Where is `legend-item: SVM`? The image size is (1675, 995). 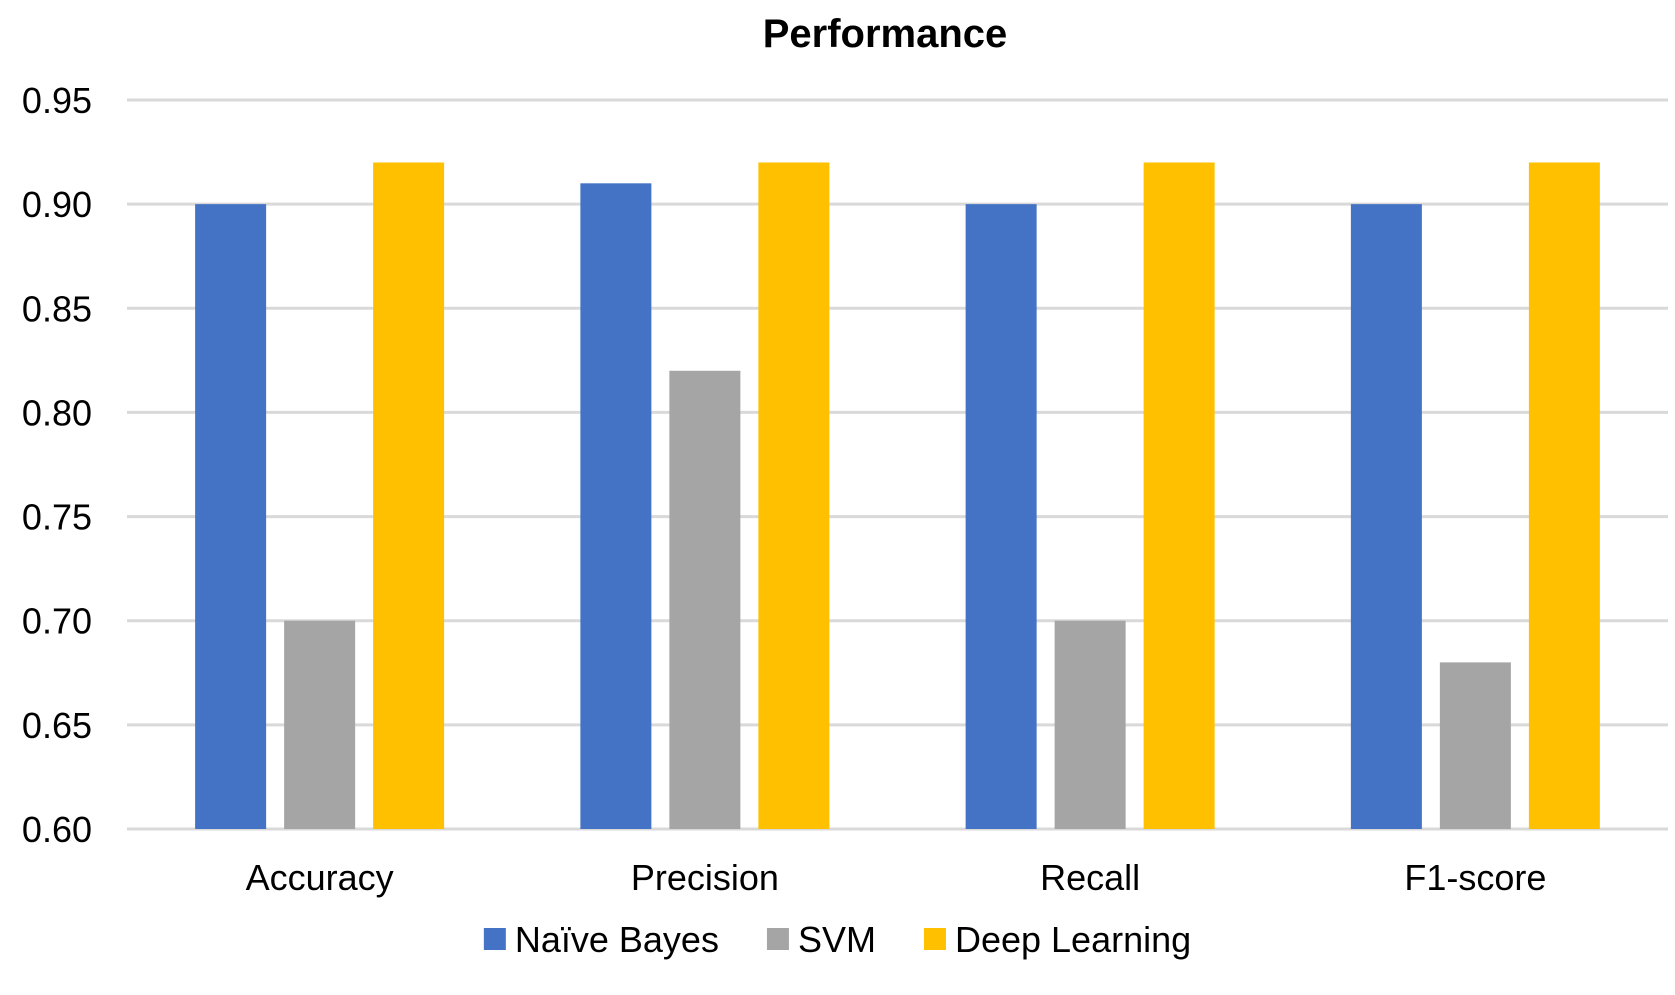
legend-item: SVM is located at coordinates (821, 939).